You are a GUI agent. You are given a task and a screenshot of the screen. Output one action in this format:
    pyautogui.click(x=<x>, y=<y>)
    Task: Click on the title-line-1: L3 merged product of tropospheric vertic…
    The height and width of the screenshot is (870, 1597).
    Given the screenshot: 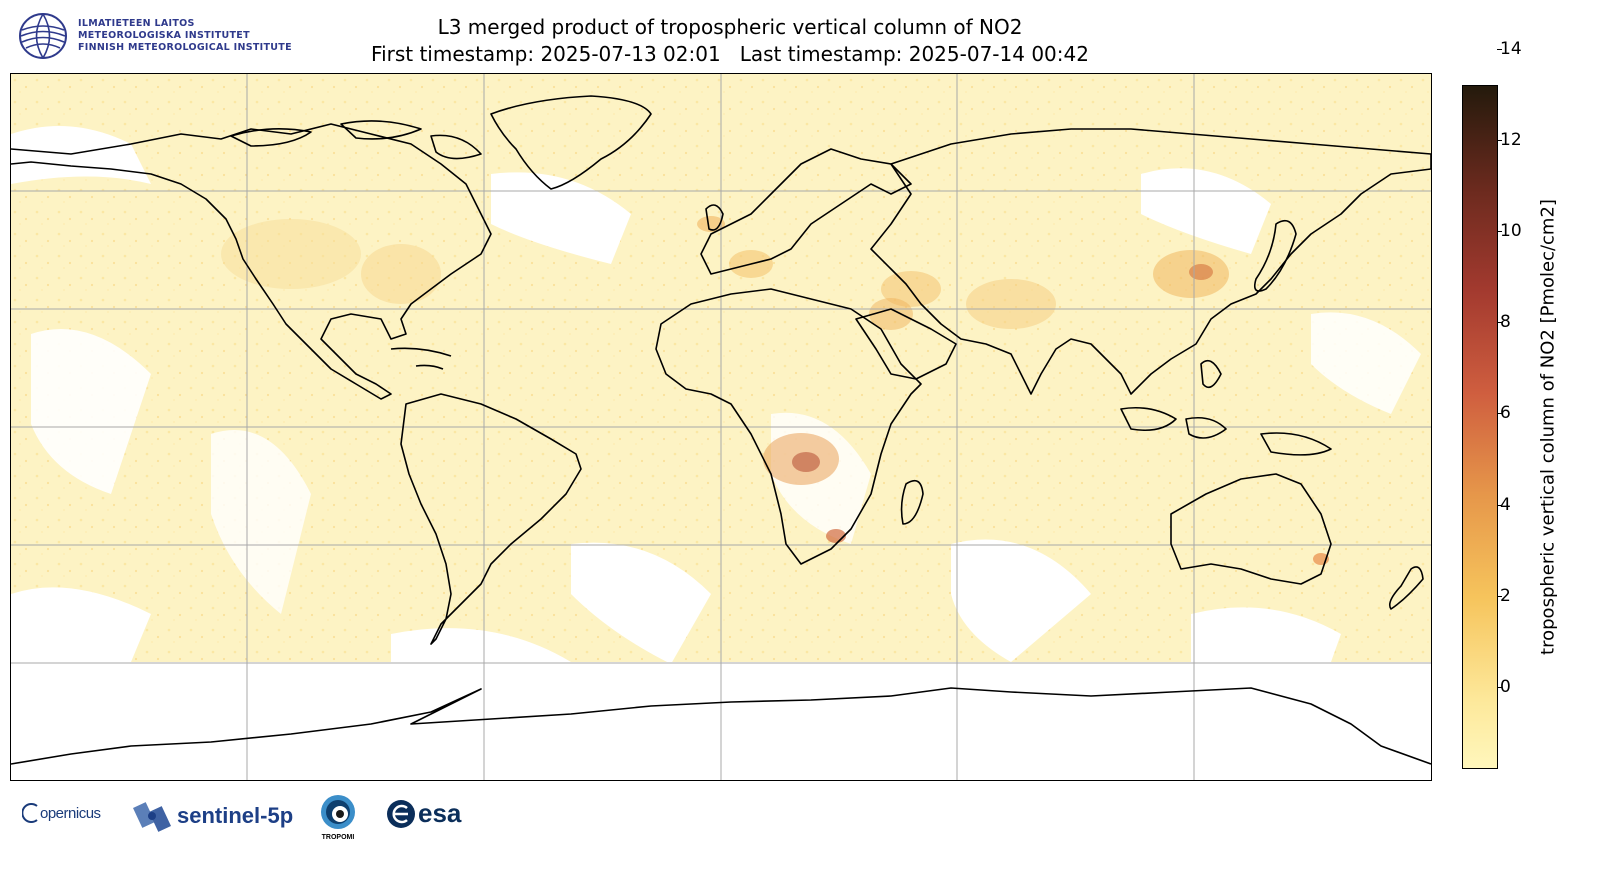 What is the action you would take?
    pyautogui.click(x=730, y=27)
    